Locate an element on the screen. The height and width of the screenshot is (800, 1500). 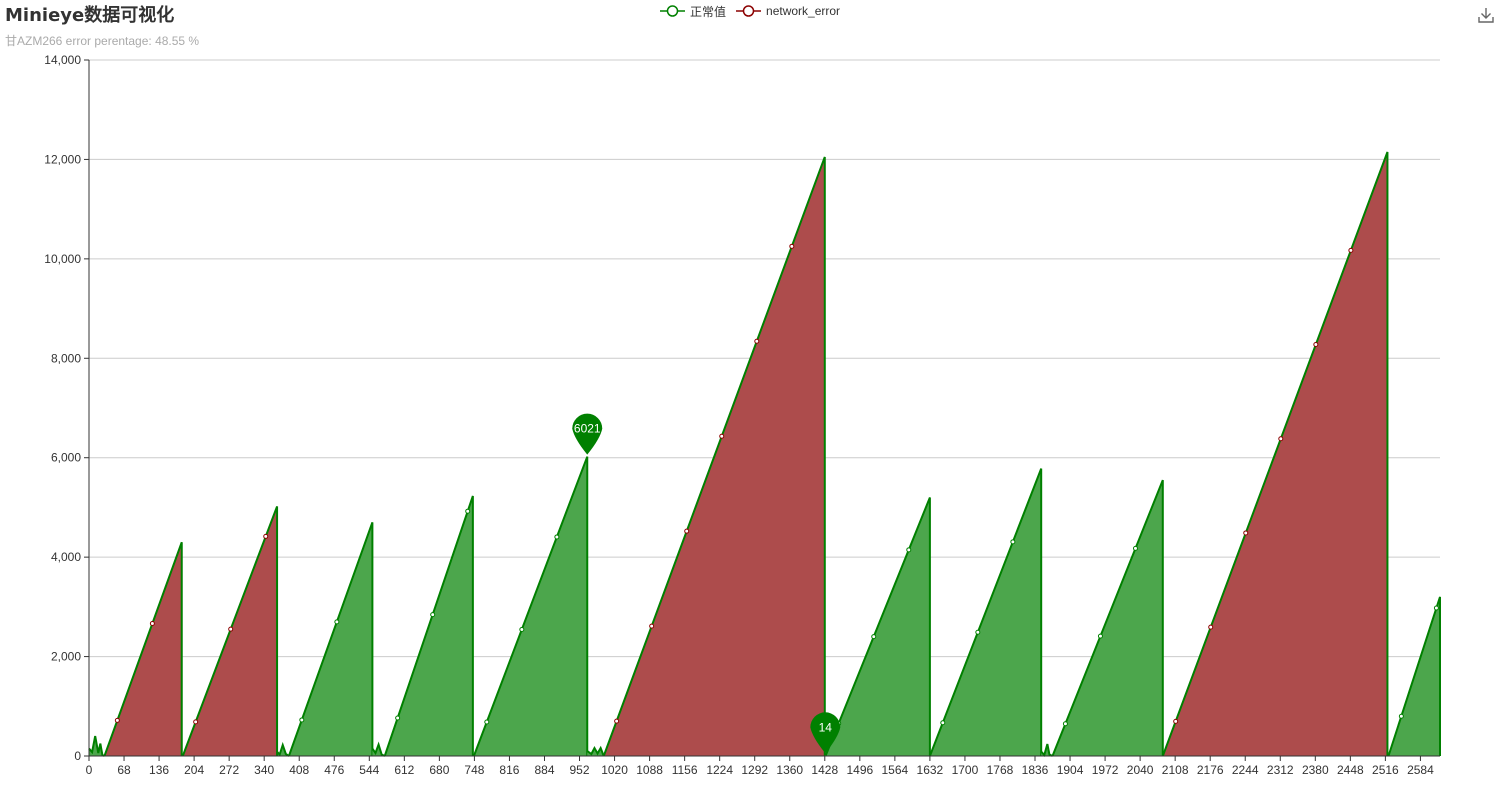
y-tick-label: 6,000 is located at coordinates (66, 458).